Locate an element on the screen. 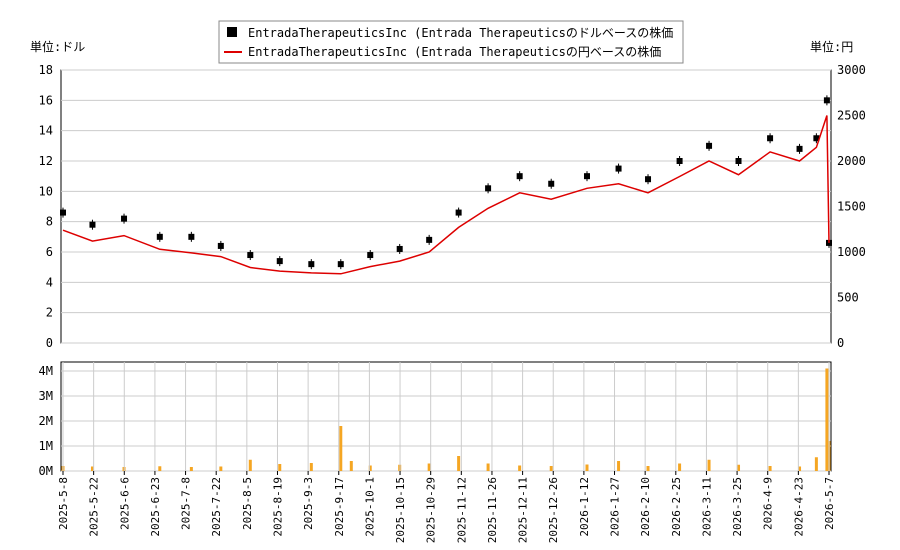  date-tick-label: 2025-6-6 is located at coordinates (124, 503).